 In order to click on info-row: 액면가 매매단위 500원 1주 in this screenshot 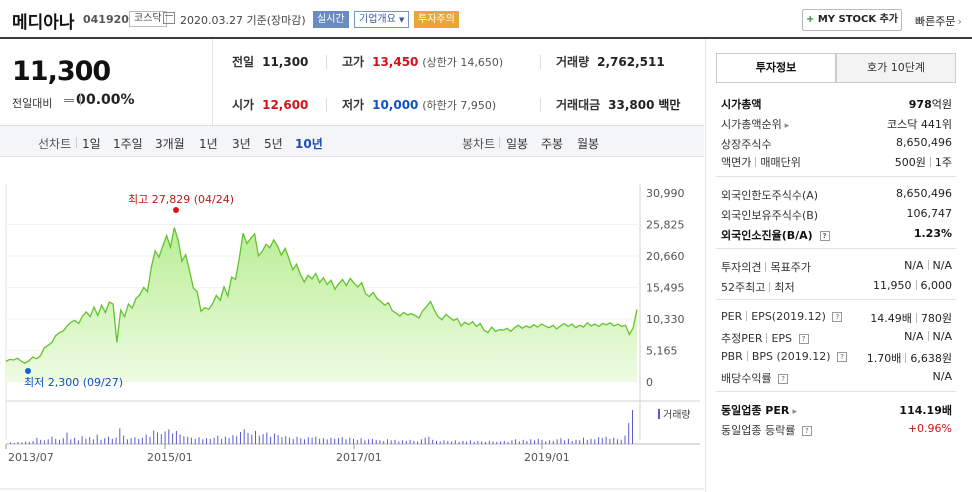, I will do `click(836, 163)`.